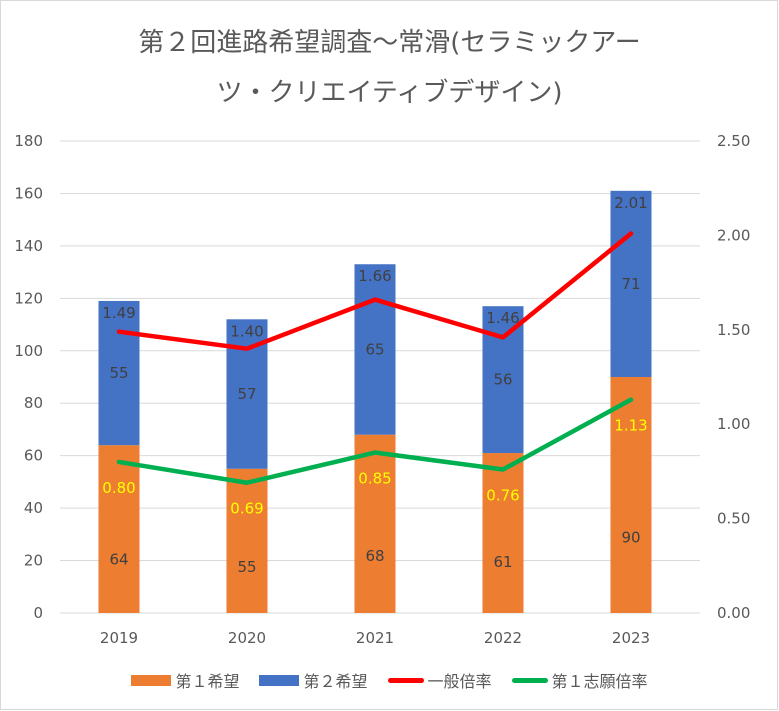  I want to click on x-axis-tick-label: 2023, so click(631, 638).